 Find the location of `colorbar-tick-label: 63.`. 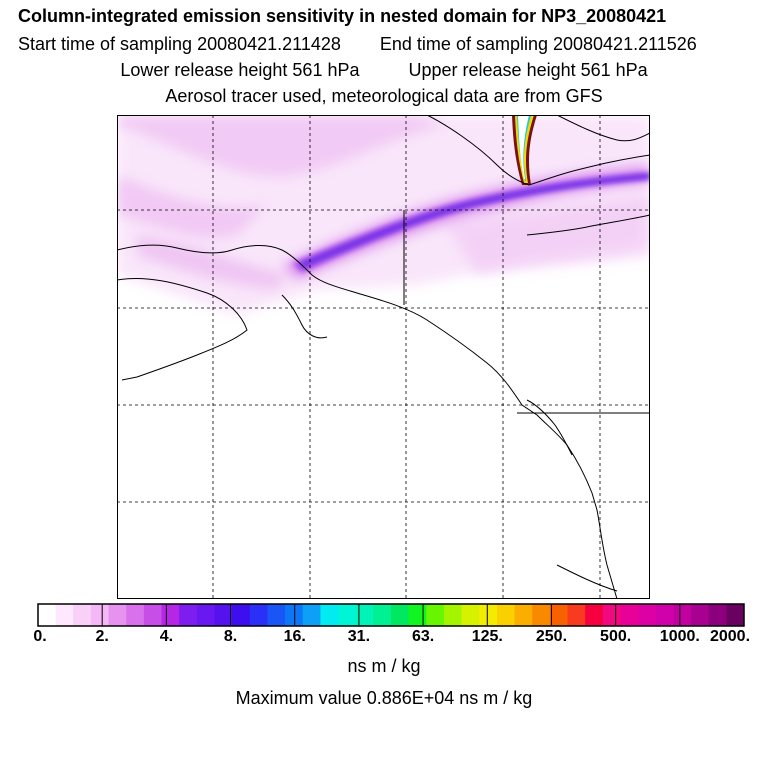

colorbar-tick-label: 63. is located at coordinates (423, 636).